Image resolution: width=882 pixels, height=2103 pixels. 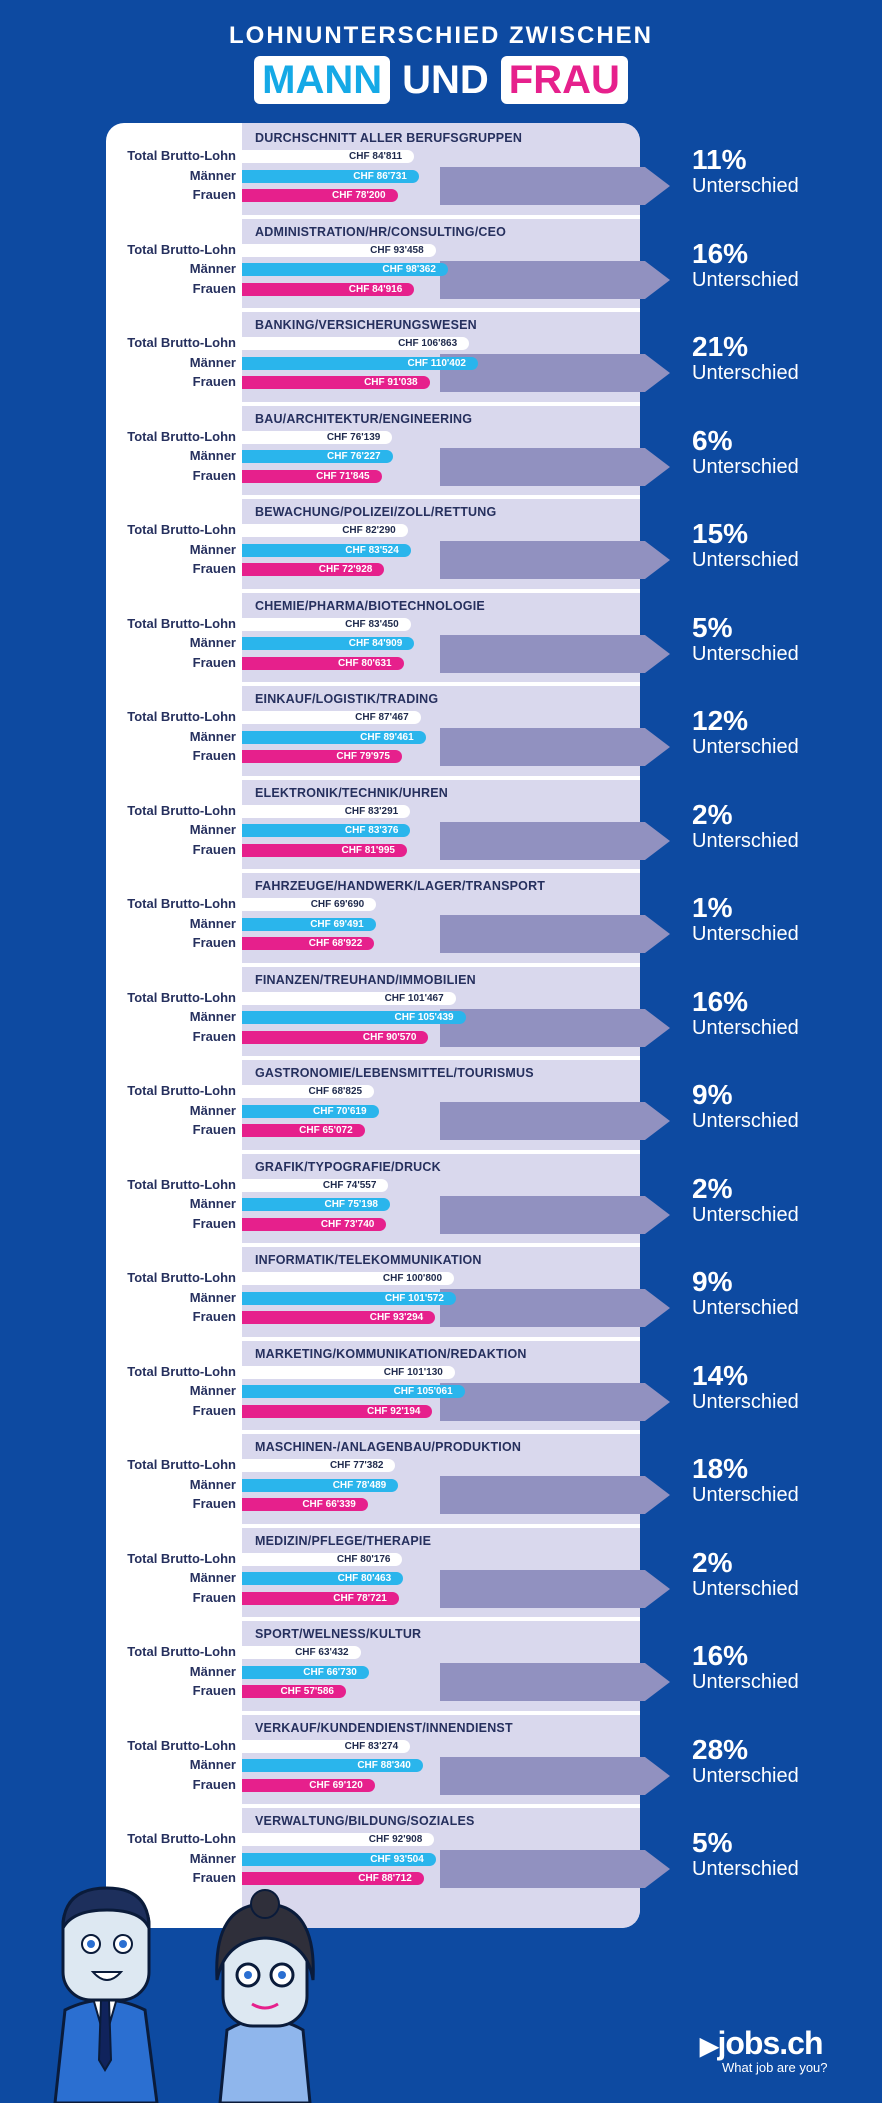 I want to click on logo-play-icon: ▶, so click(x=709, y=2046).